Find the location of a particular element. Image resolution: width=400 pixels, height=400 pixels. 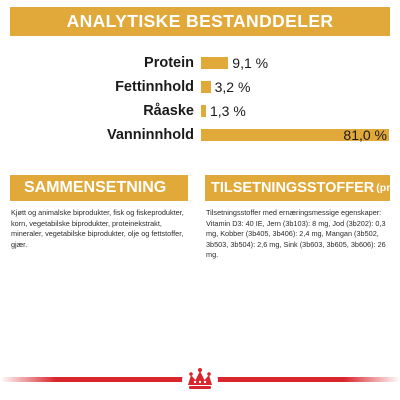

analytics-label: Råaske is located at coordinates (168, 111).